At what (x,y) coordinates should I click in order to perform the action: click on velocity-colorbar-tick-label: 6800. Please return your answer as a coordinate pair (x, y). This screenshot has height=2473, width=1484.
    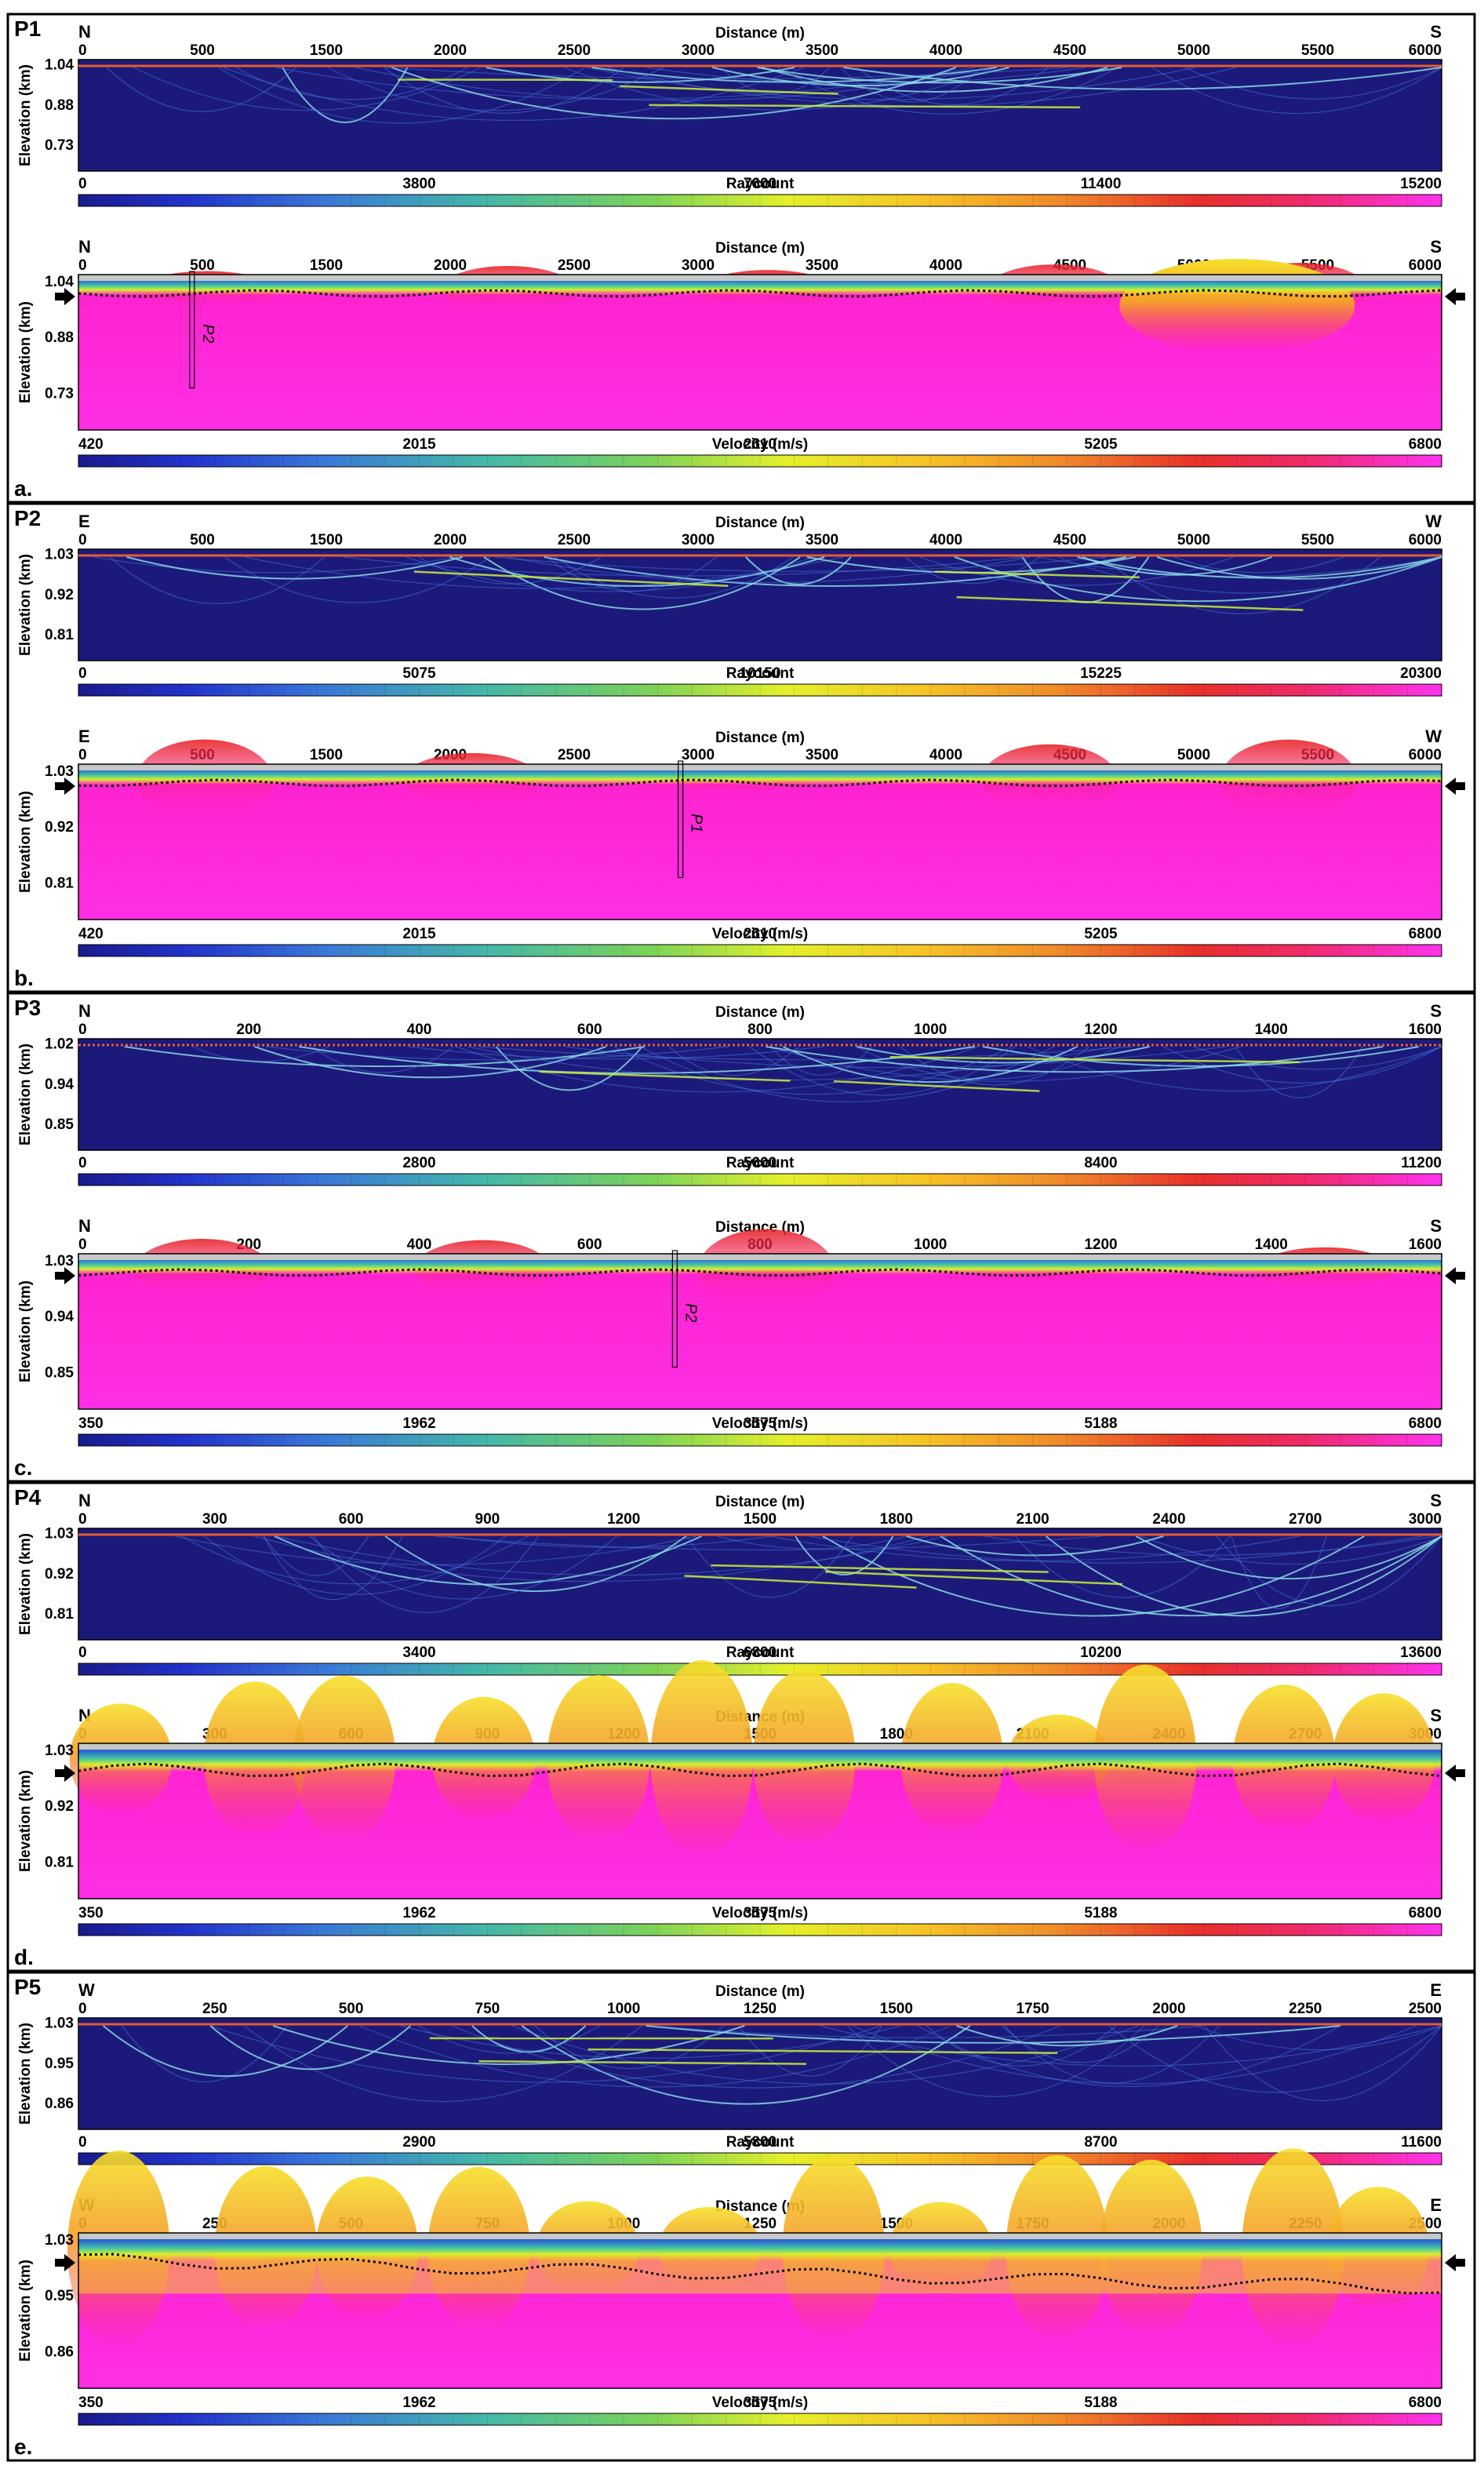
    Looking at the image, I should click on (1425, 1423).